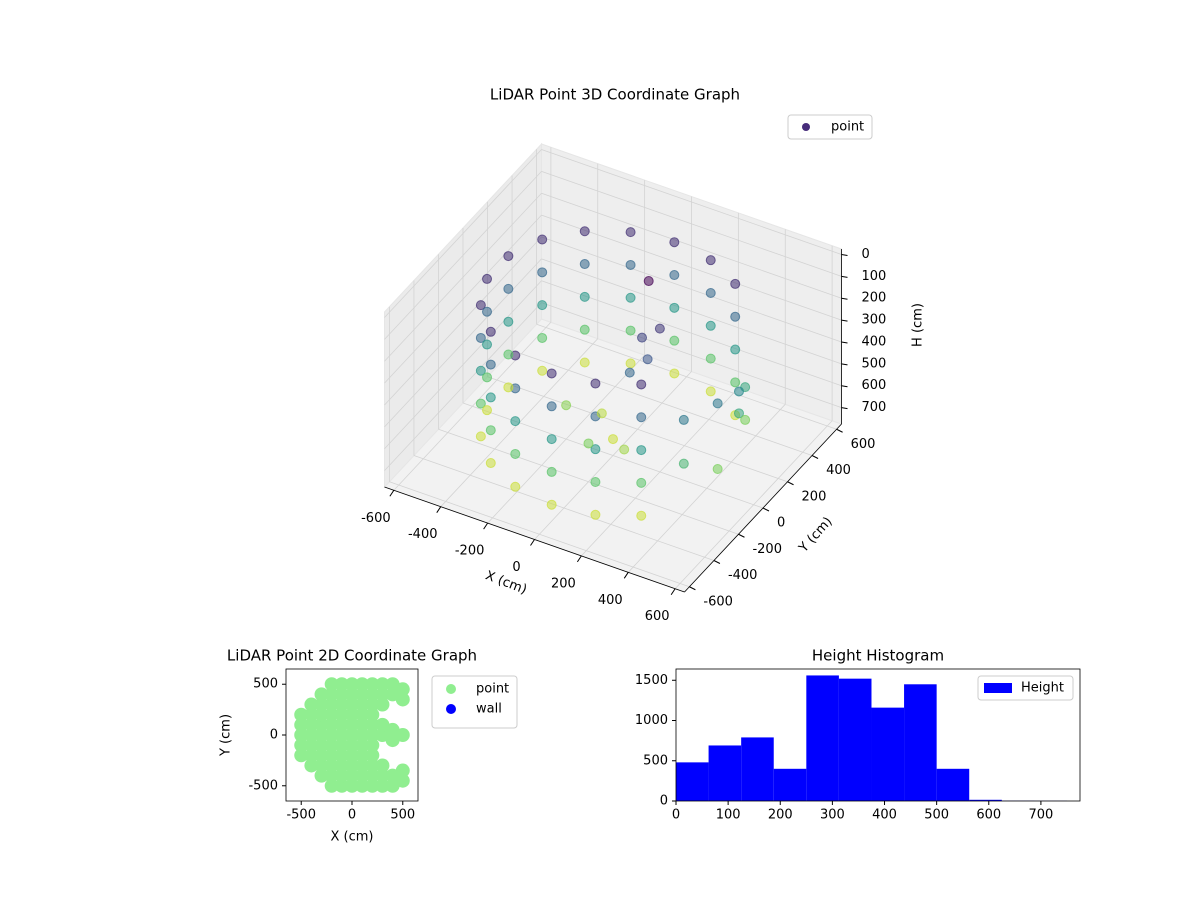 The image size is (1200, 900). What do you see at coordinates (651, 680) in the screenshot?
I see `y-tick-label: 1500` at bounding box center [651, 680].